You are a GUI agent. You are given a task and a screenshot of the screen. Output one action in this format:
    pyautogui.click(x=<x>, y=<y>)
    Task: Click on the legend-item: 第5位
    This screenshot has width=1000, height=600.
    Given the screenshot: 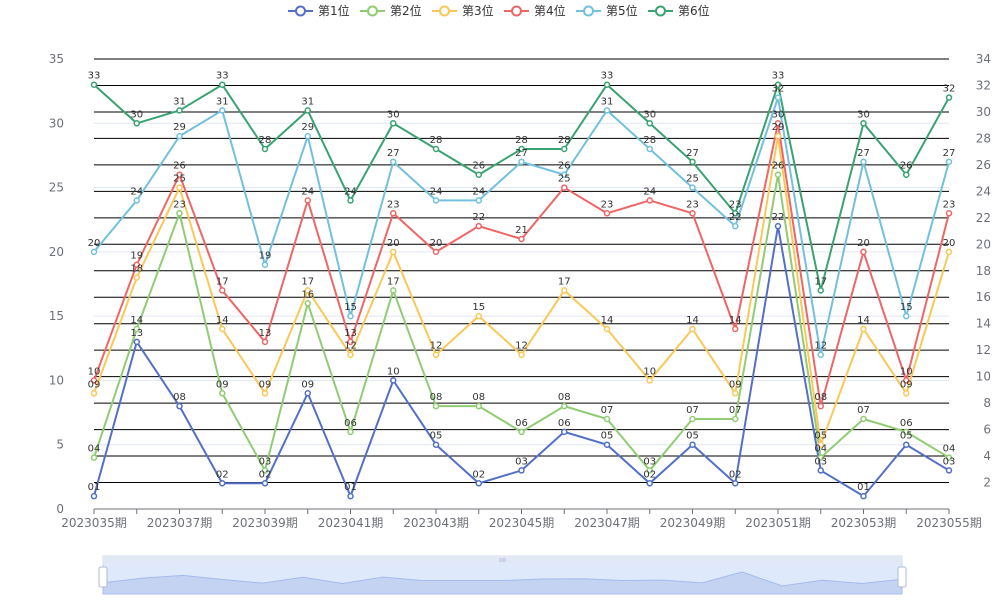 What is the action you would take?
    pyautogui.click(x=607, y=10)
    